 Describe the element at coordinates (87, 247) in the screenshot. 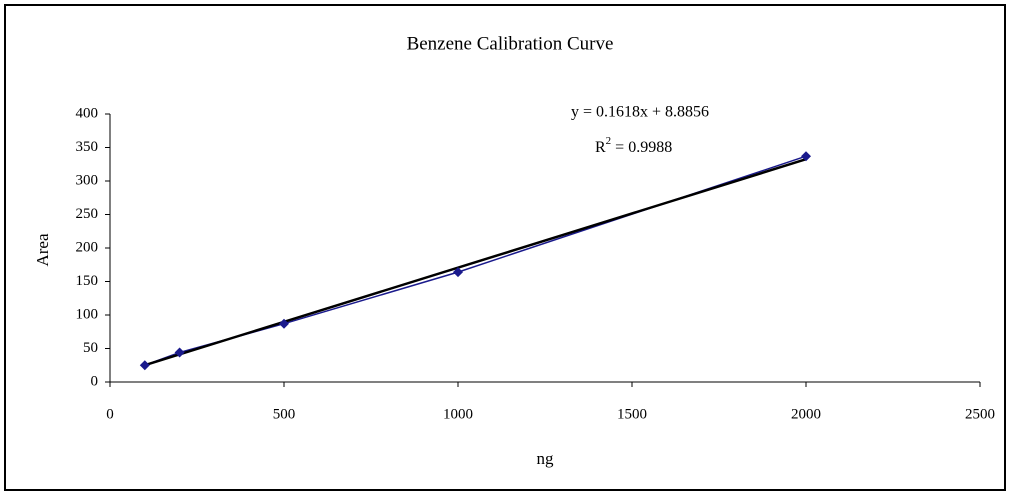

I see `y-tick-label: 200` at that location.